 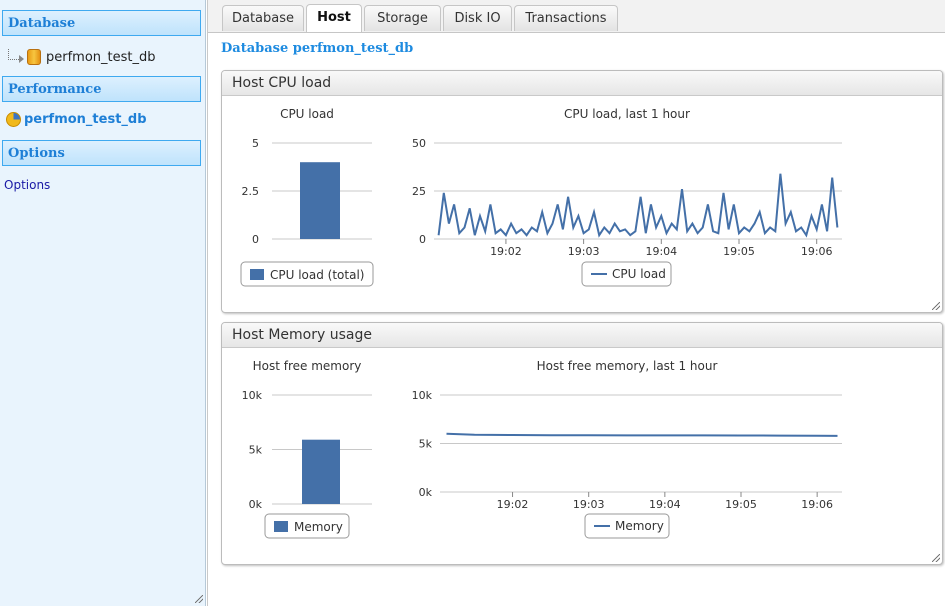 I want to click on chart-title: CPU load, so click(x=307, y=114).